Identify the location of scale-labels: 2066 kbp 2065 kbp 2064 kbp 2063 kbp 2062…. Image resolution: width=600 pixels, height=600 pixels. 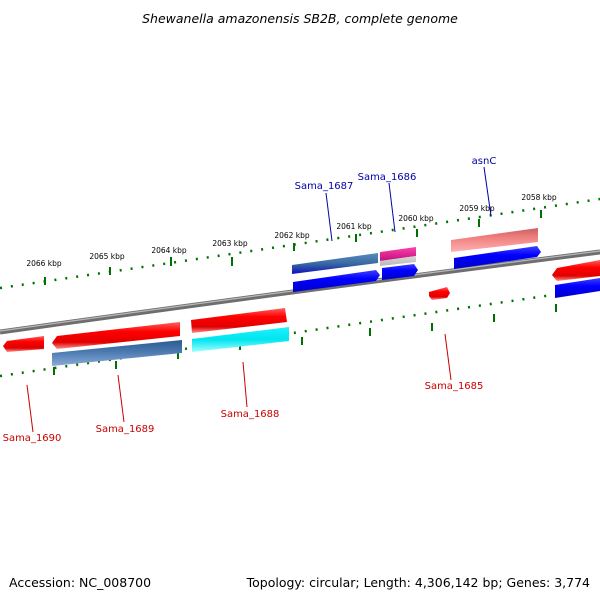
(291, 230).